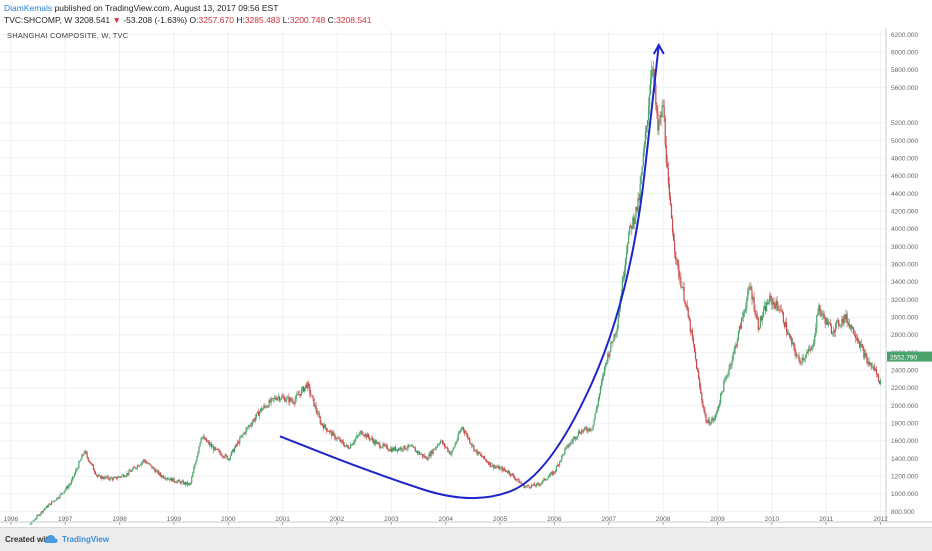 The width and height of the screenshot is (932, 551). I want to click on author-link: DiamKemals, so click(28, 8).